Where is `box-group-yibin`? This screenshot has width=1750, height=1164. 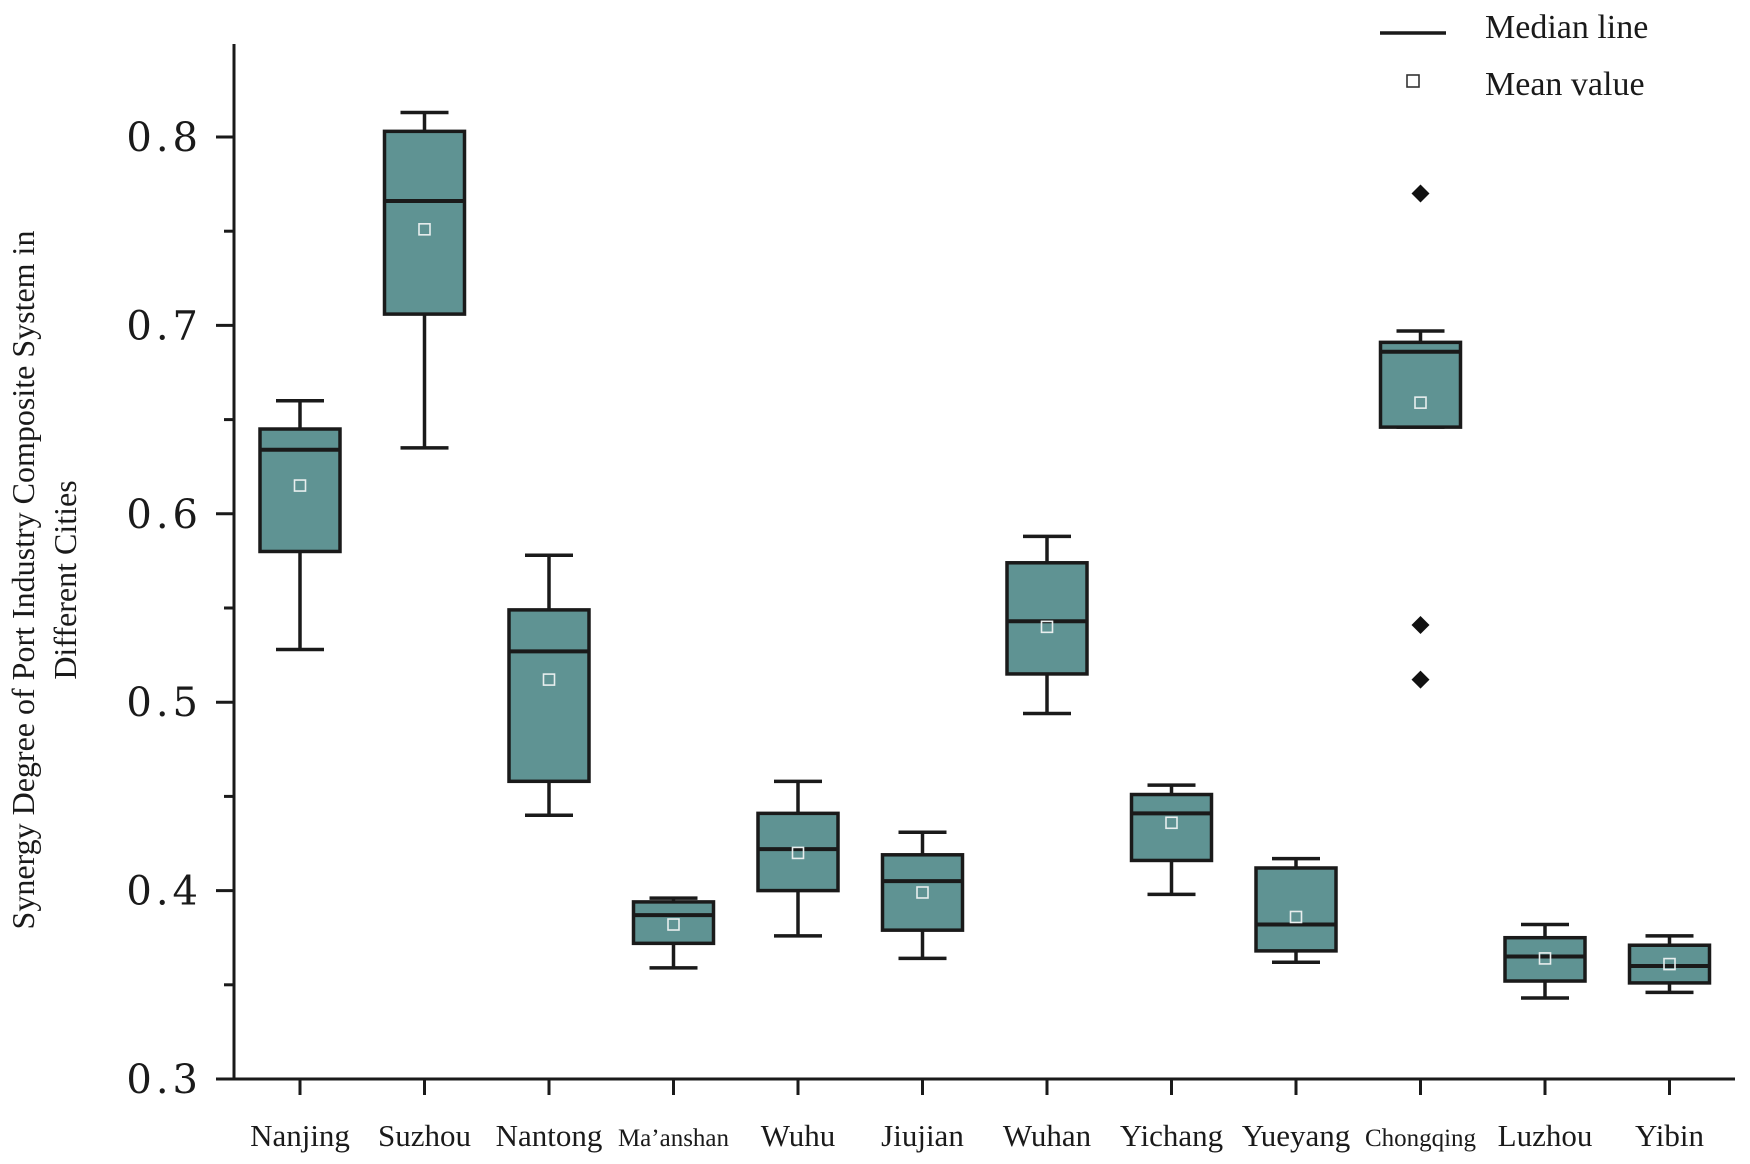 box-group-yibin is located at coordinates (1669, 964).